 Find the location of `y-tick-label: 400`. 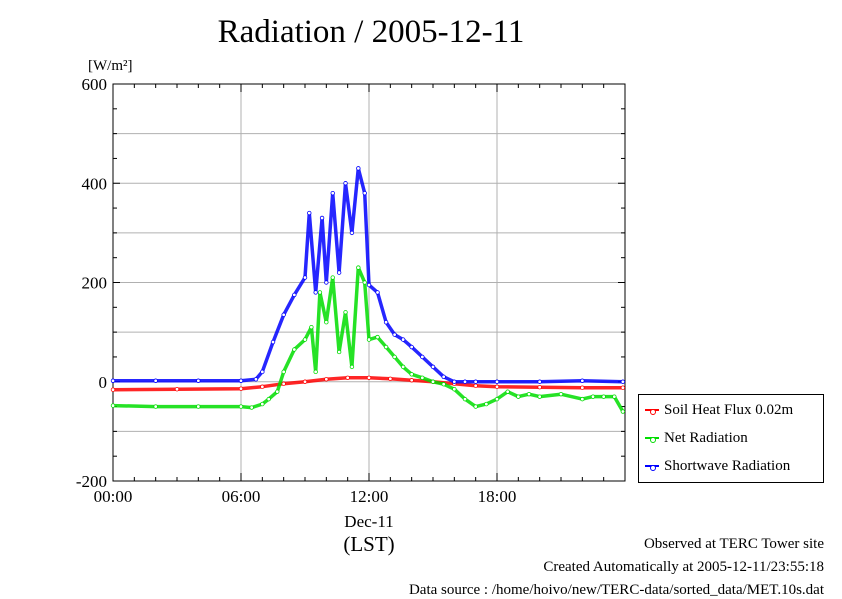

y-tick-label: 400 is located at coordinates (95, 183).